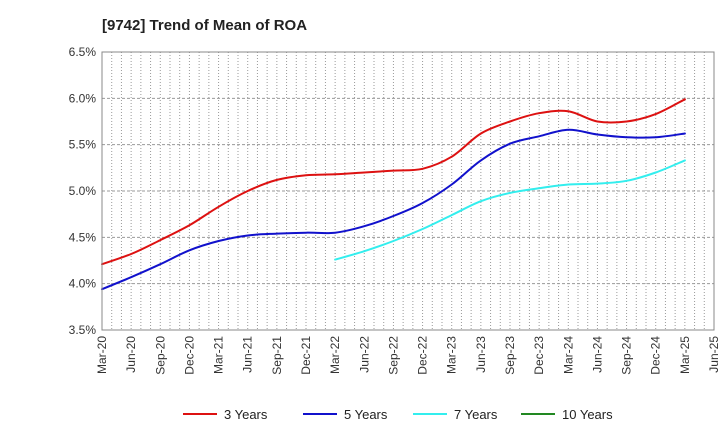 This screenshot has height=440, width=720. I want to click on y-tick-label: 5.0%, so click(83, 191).